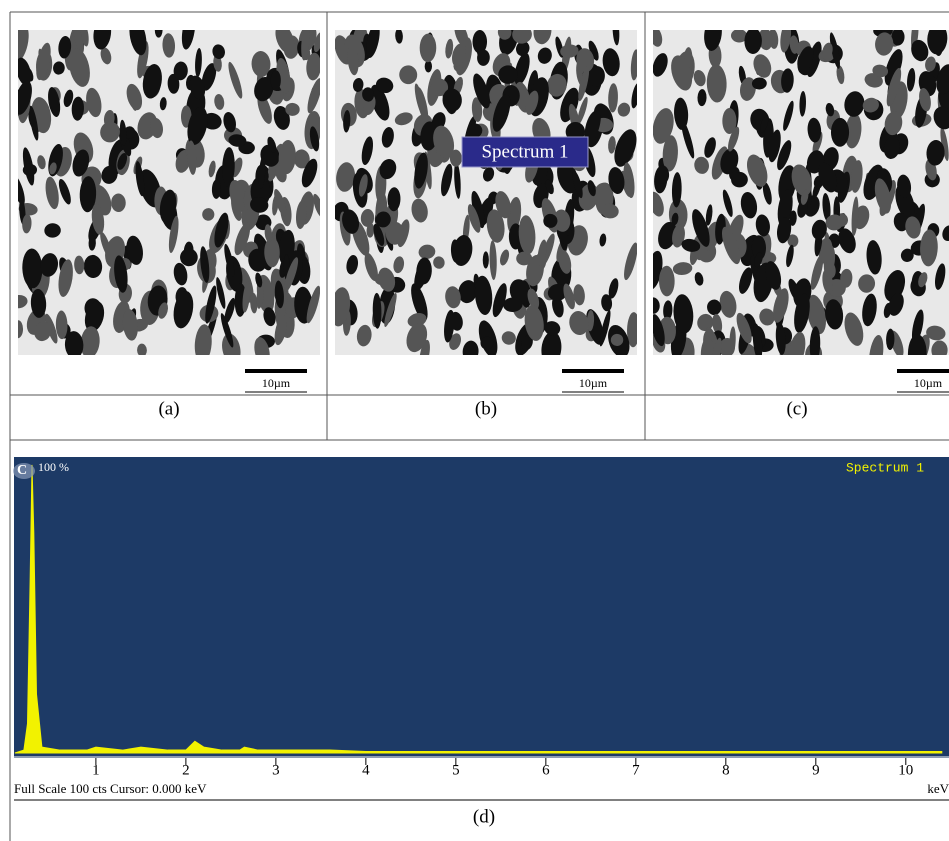  What do you see at coordinates (456, 770) in the screenshot?
I see `x-tick-label: 5` at bounding box center [456, 770].